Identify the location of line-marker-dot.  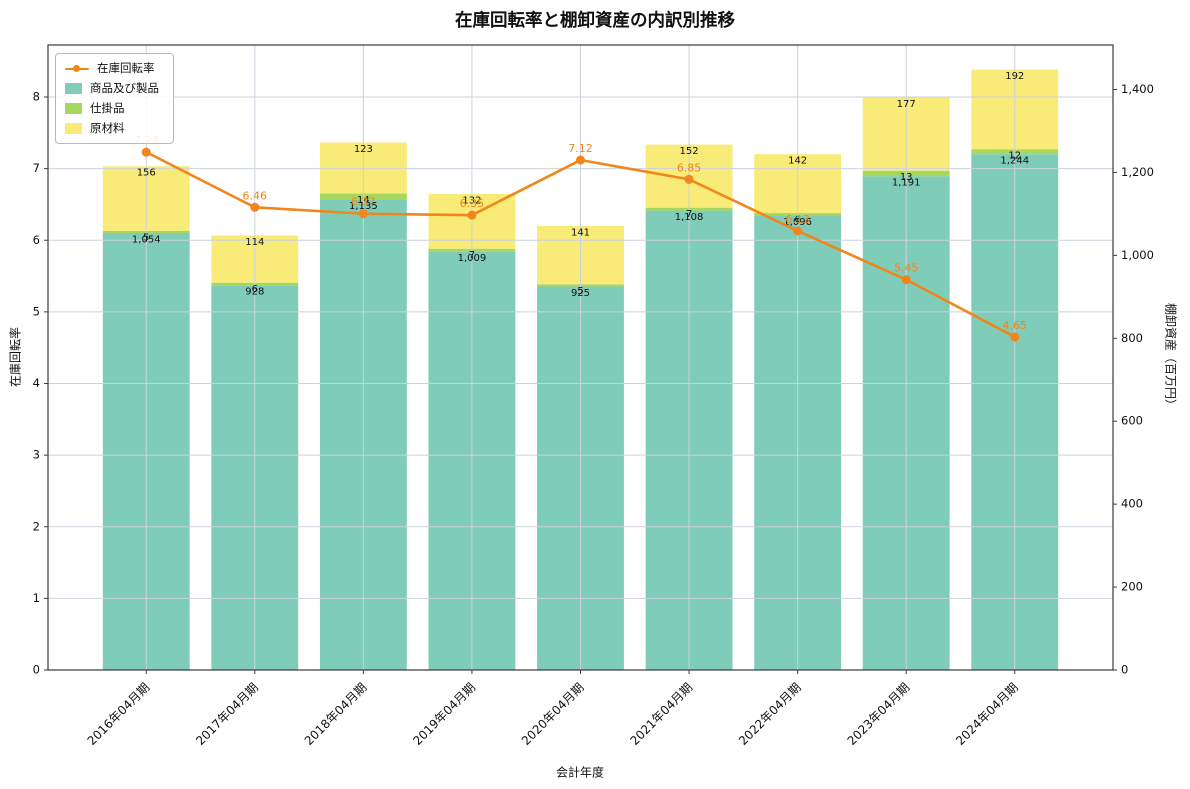
(76, 68).